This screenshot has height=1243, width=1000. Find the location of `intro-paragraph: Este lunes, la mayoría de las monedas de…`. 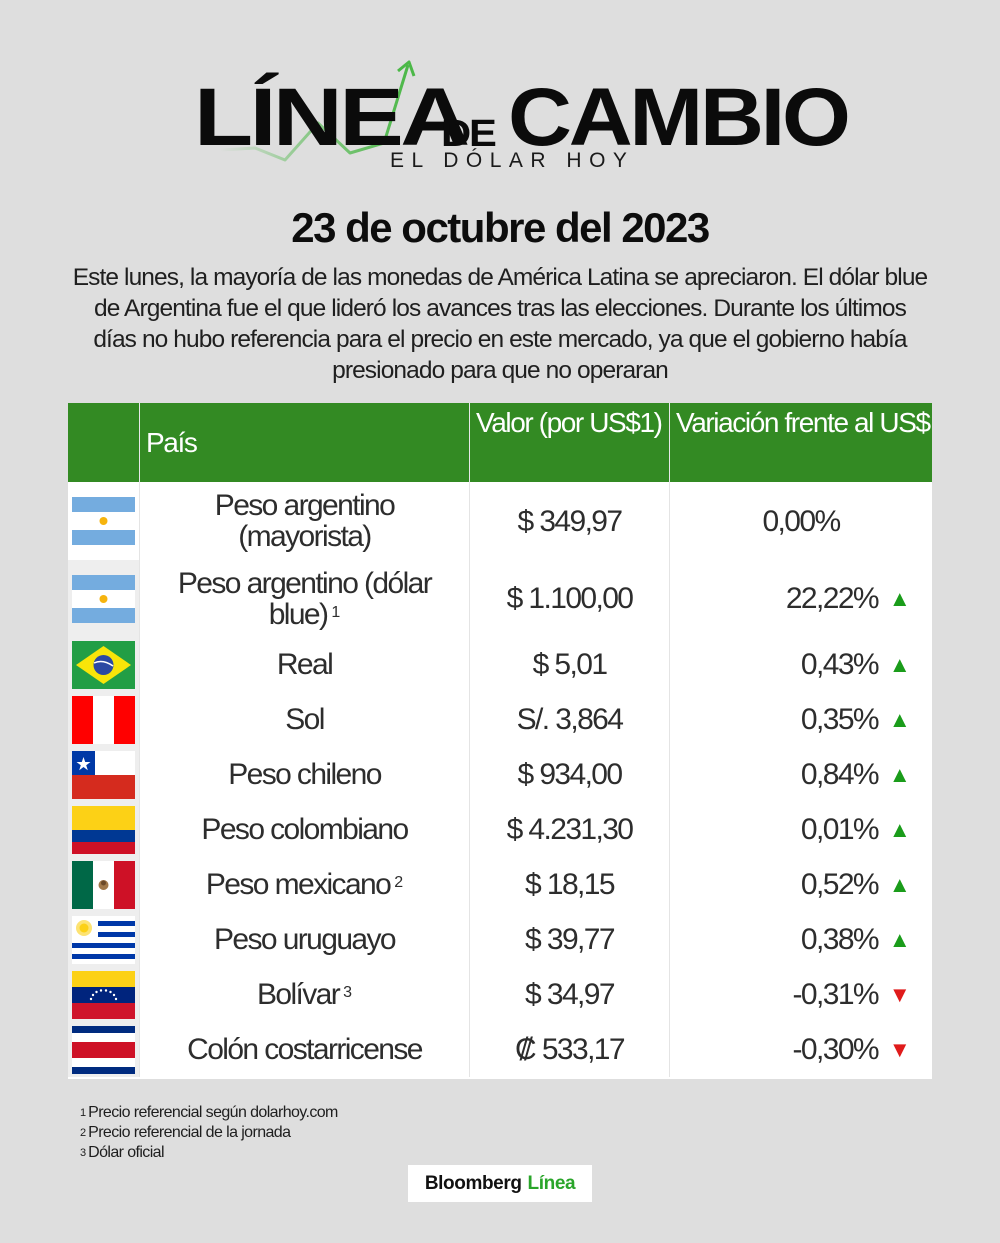

intro-paragraph: Este lunes, la mayoría de las monedas de… is located at coordinates (500, 324).